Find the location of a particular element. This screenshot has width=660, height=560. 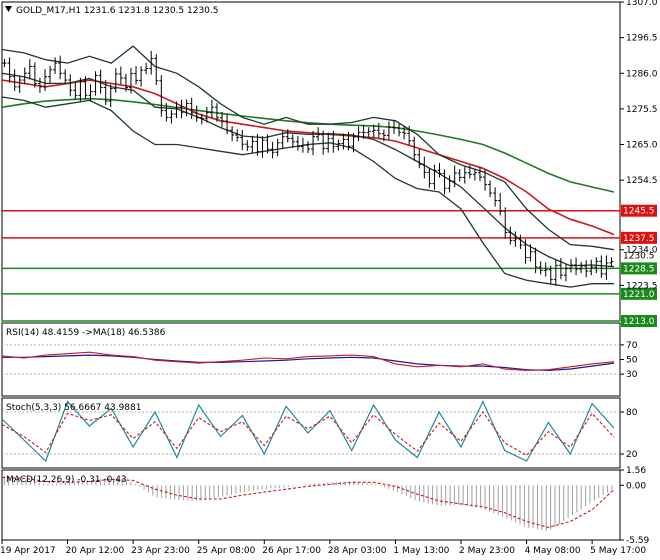

time-axis-label: 23 Apr 23:00 is located at coordinates (160, 551).